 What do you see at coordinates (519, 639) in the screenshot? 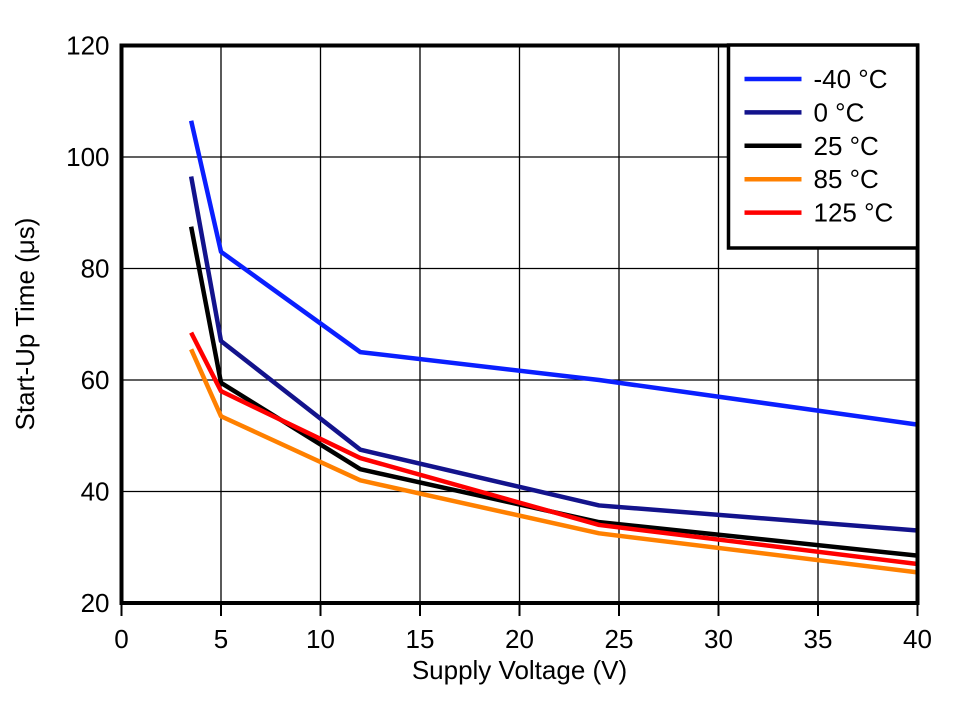
I see `x-tick-label: 20` at bounding box center [519, 639].